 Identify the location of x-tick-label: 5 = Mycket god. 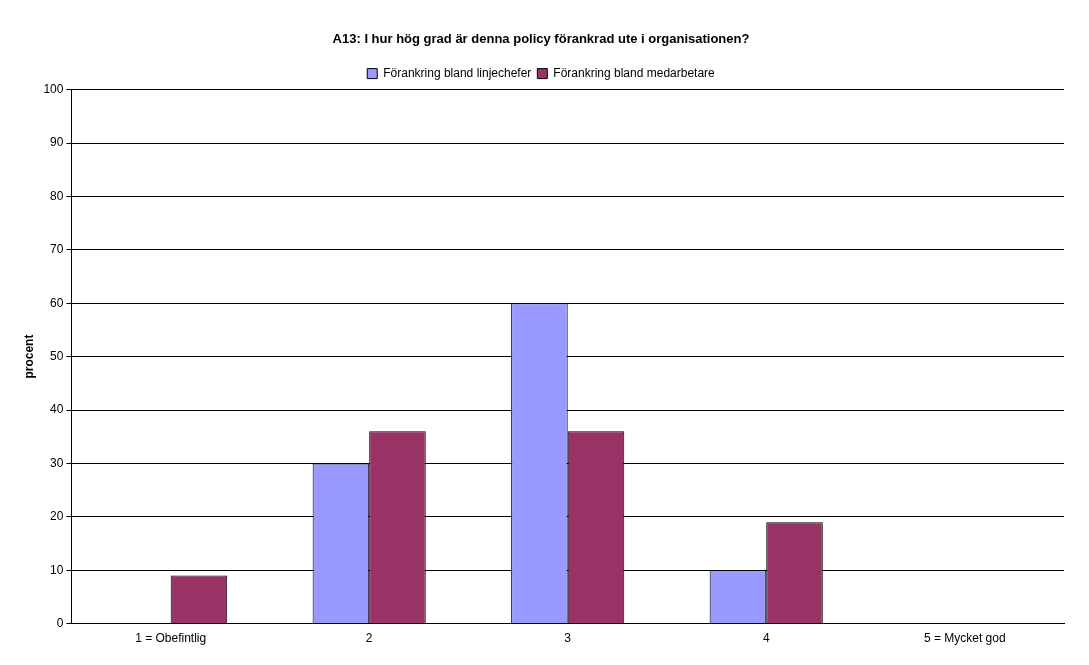
(964, 638).